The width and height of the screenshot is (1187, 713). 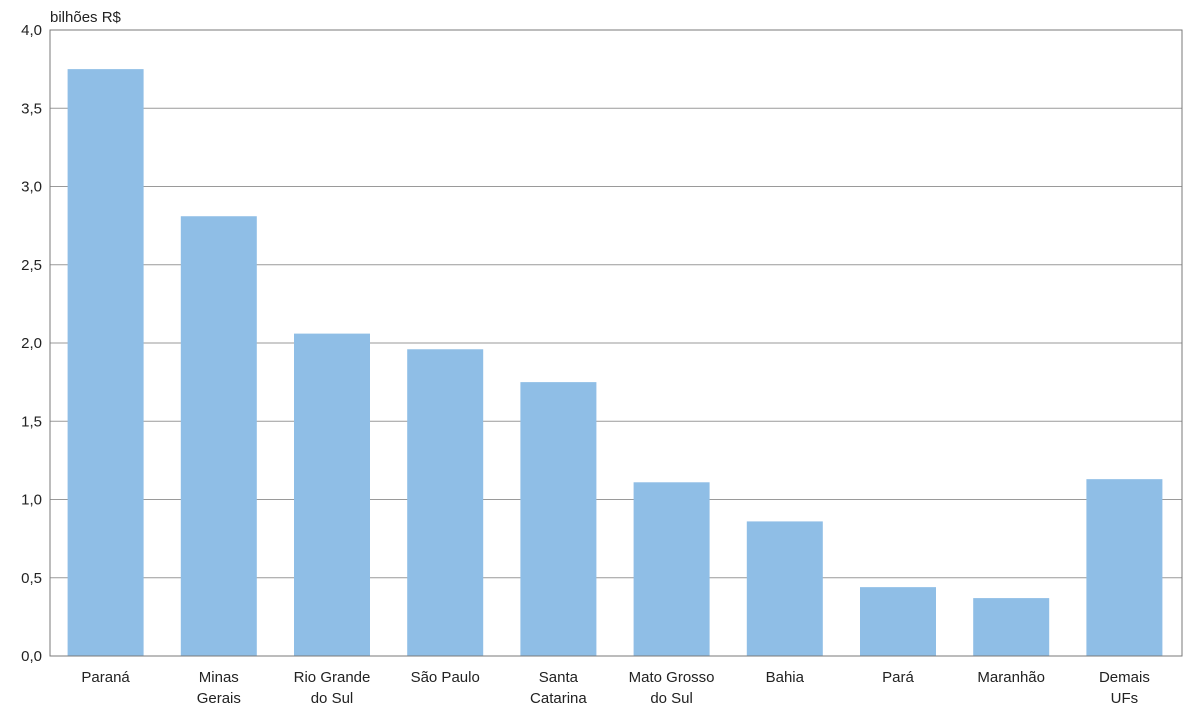 I want to click on x-category-label: São Paulo, so click(x=445, y=677).